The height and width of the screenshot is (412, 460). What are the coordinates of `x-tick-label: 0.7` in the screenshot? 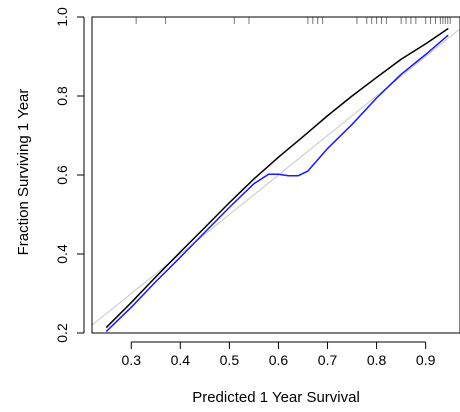 It's located at (328, 360).